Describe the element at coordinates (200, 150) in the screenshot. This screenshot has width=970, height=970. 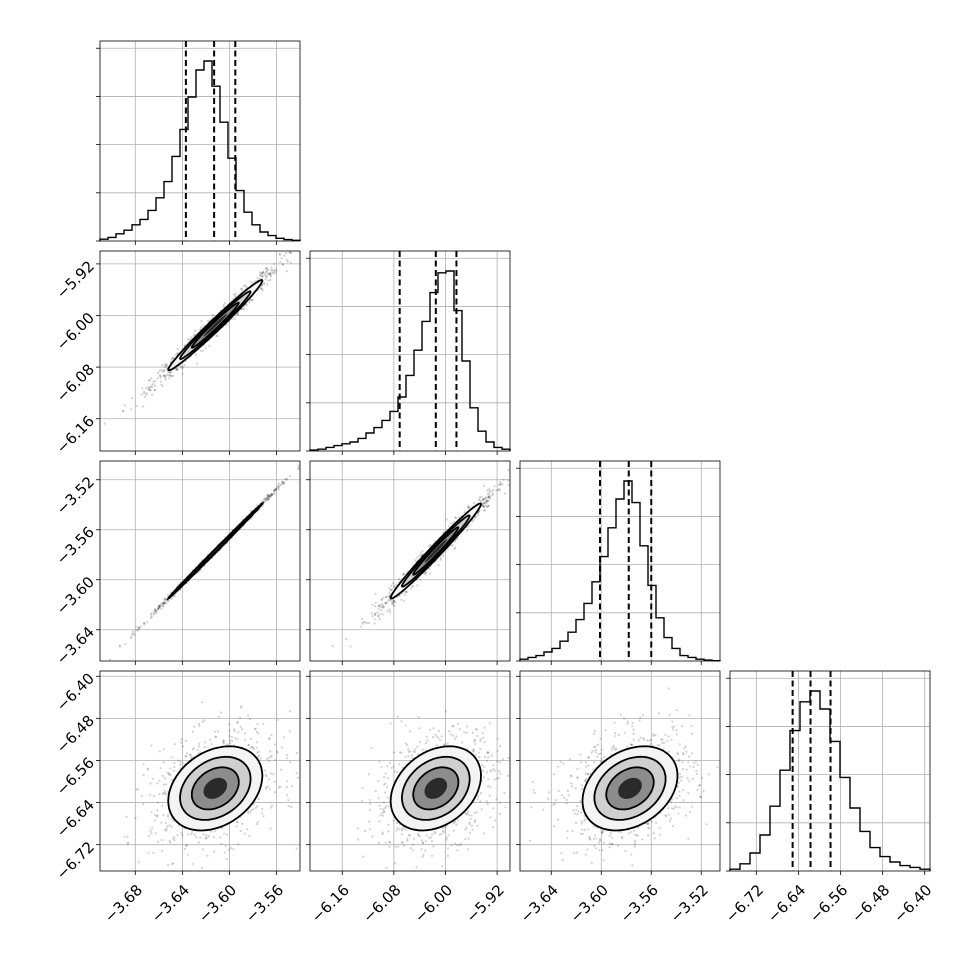
I see `histogram-step-line` at that location.